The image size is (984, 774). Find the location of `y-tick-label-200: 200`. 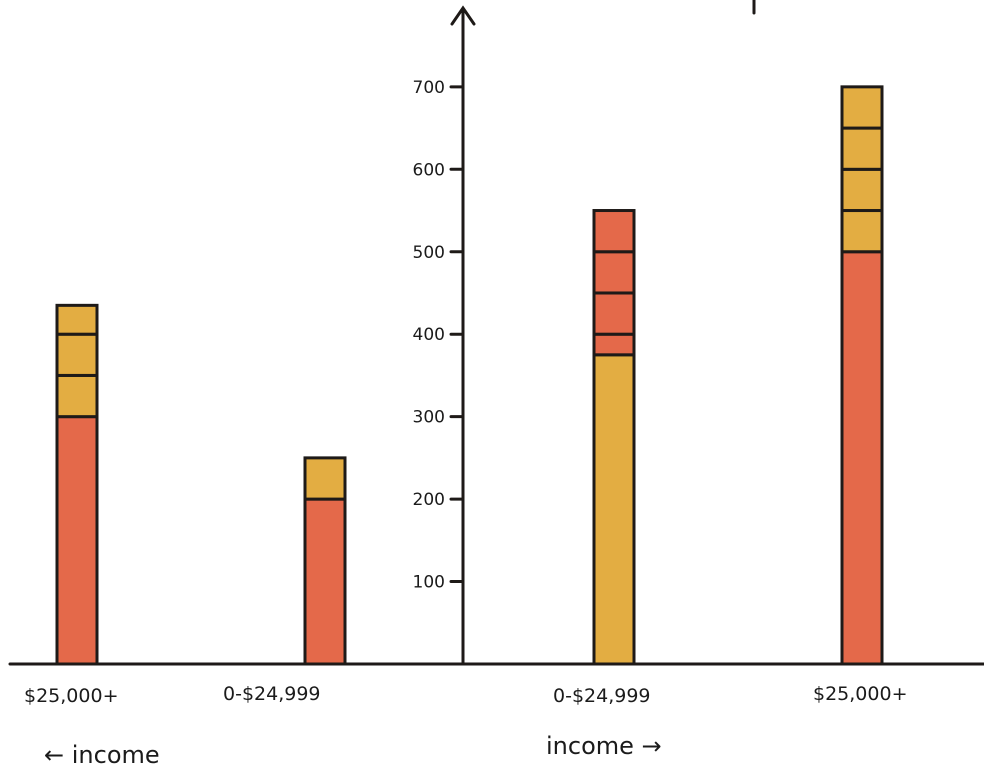

y-tick-label-200: 200 is located at coordinates (429, 500).